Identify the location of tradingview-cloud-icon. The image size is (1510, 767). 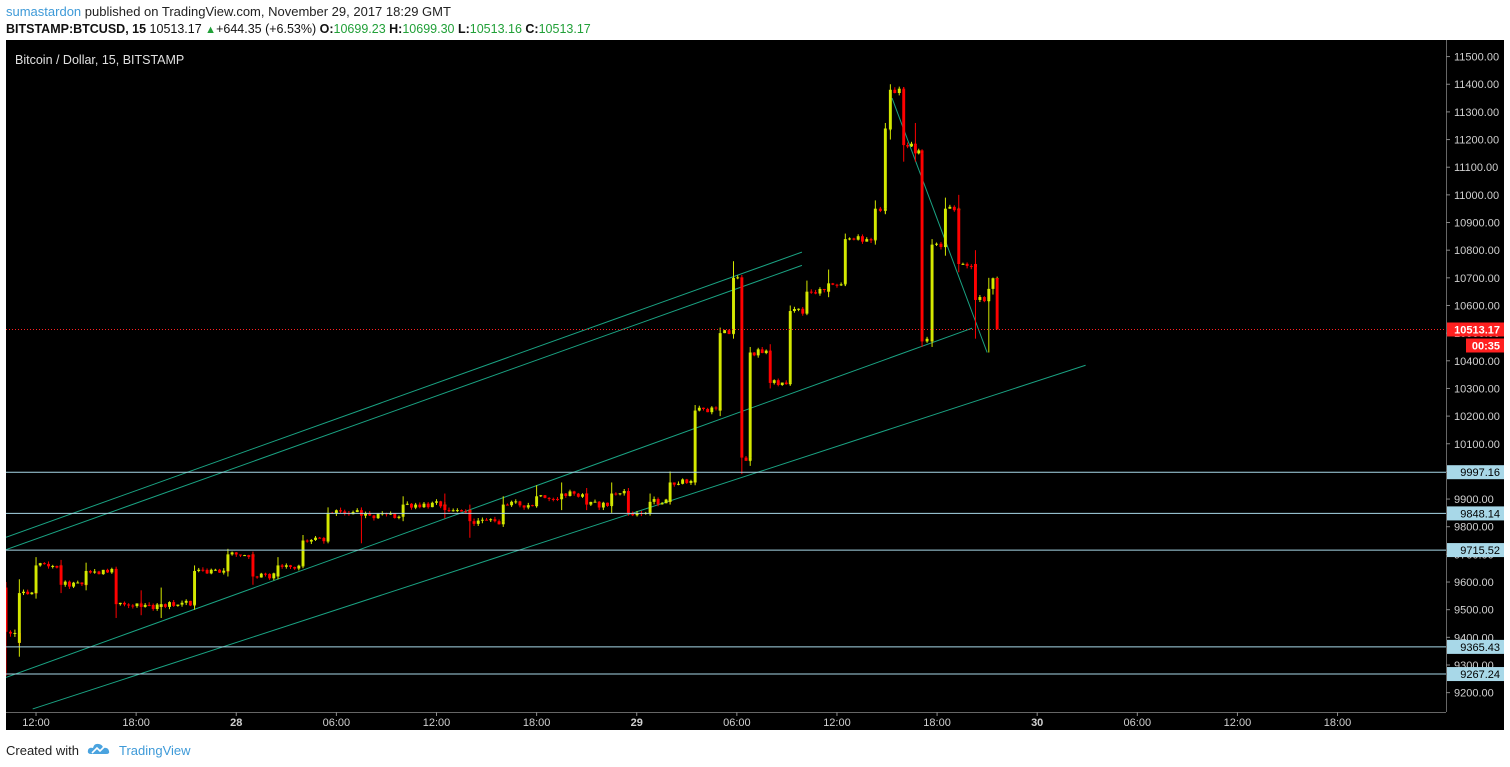
(99, 750).